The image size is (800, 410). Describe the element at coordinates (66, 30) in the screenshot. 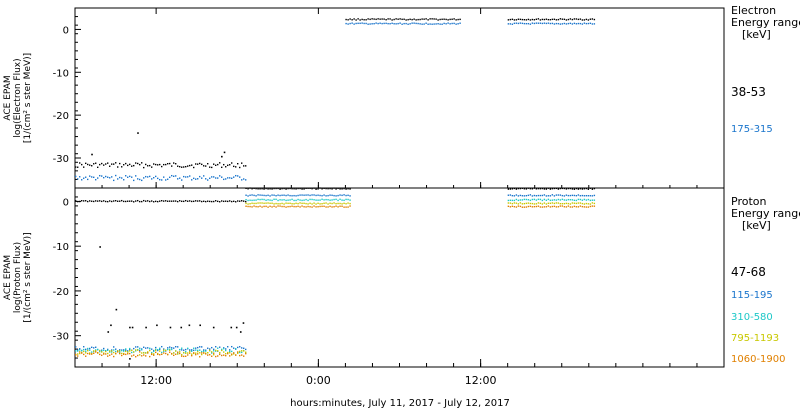

I see `y-tick-label: 0` at that location.